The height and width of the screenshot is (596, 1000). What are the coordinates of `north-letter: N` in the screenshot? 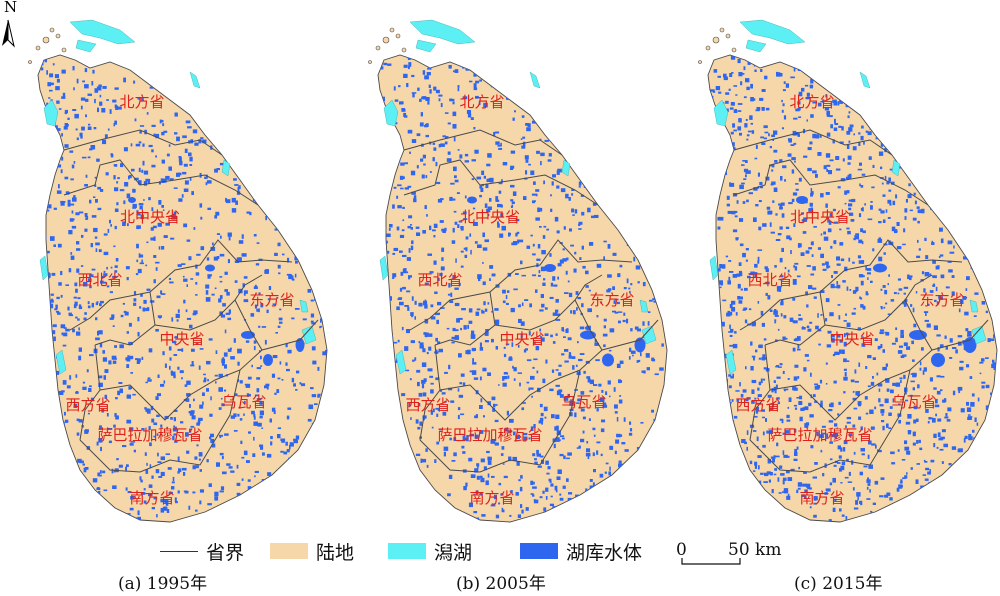 It's located at (11, 8).